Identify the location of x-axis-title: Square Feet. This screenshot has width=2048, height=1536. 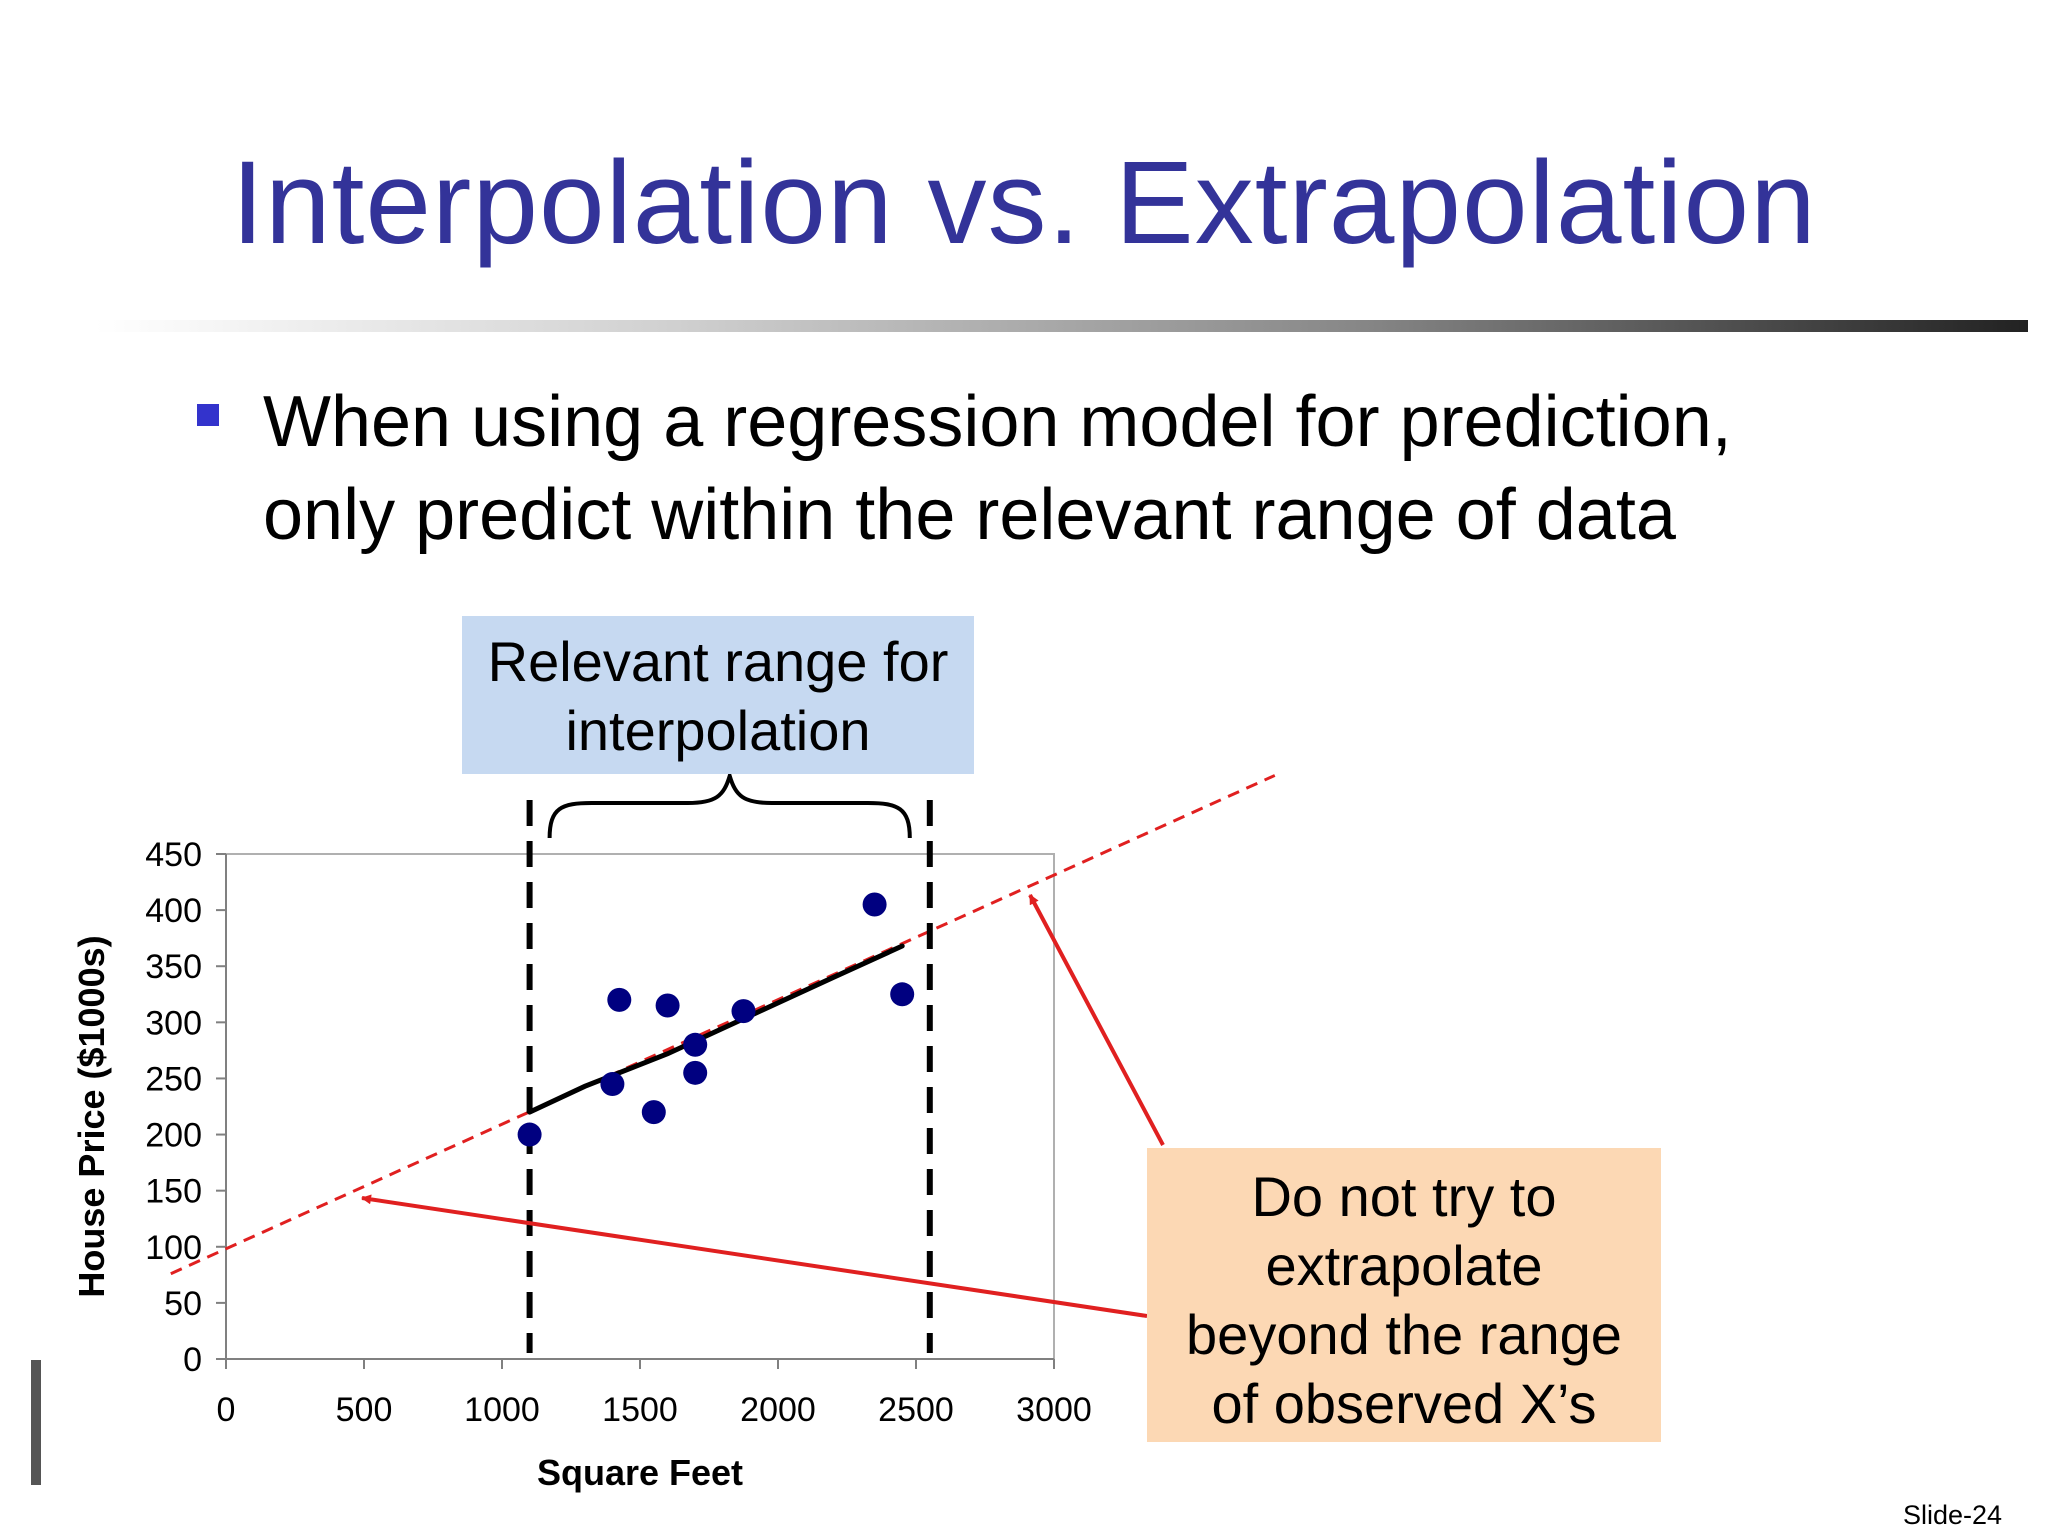
(640, 1472).